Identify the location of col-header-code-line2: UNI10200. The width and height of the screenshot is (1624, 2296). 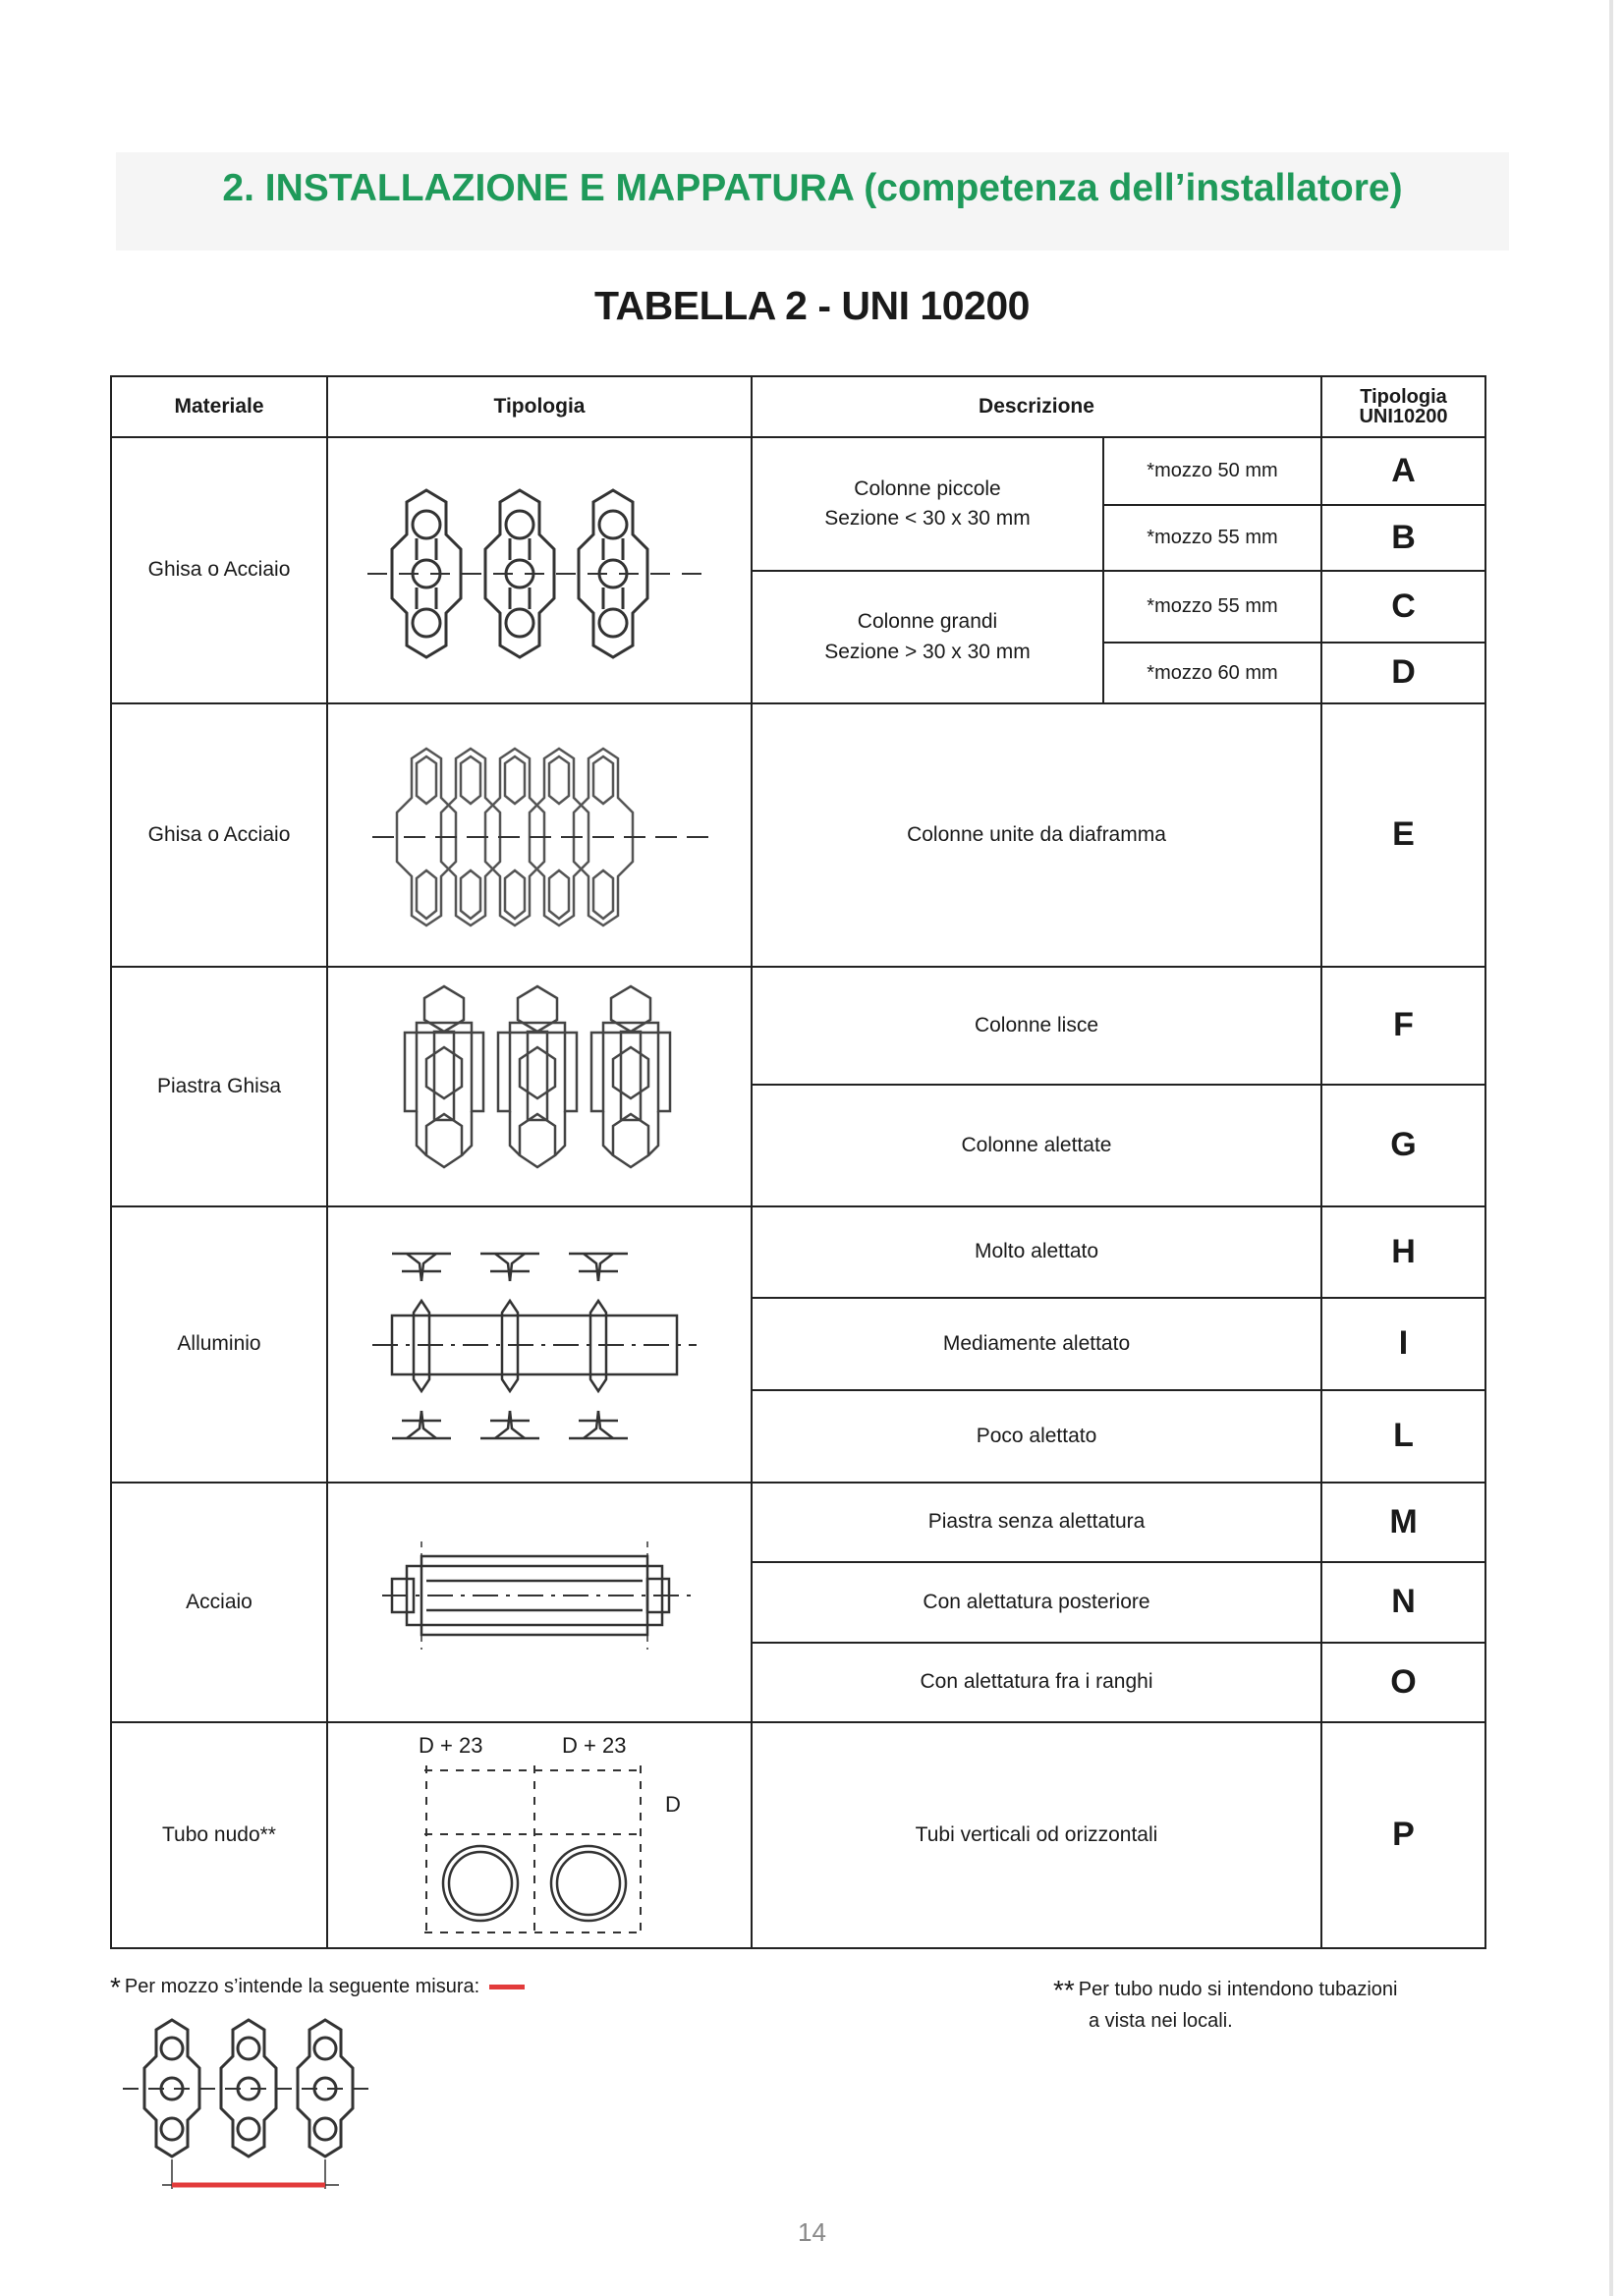
(1403, 416).